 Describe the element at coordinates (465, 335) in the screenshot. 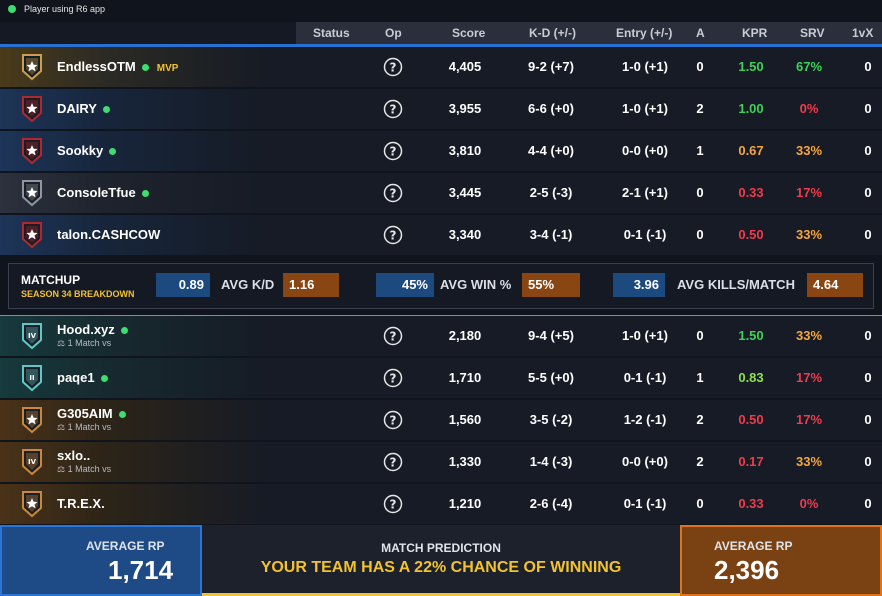

I see `score-cell: 2,180` at that location.